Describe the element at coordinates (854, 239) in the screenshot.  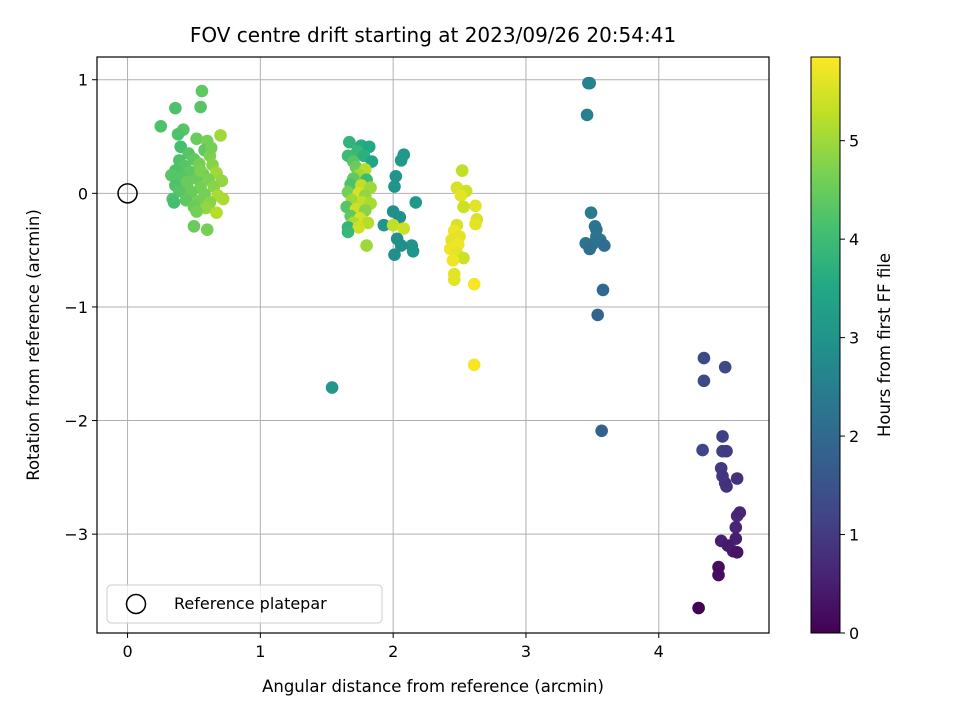
I see `colorbar-tick-label: 4` at that location.